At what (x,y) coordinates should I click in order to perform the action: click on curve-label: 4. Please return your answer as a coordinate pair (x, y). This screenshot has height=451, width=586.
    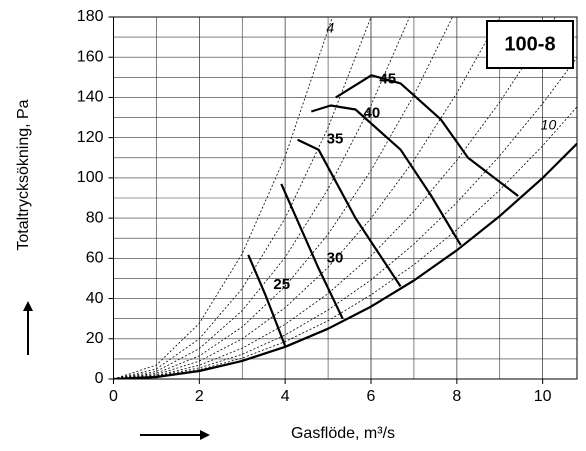
    Looking at the image, I should click on (330, 28).